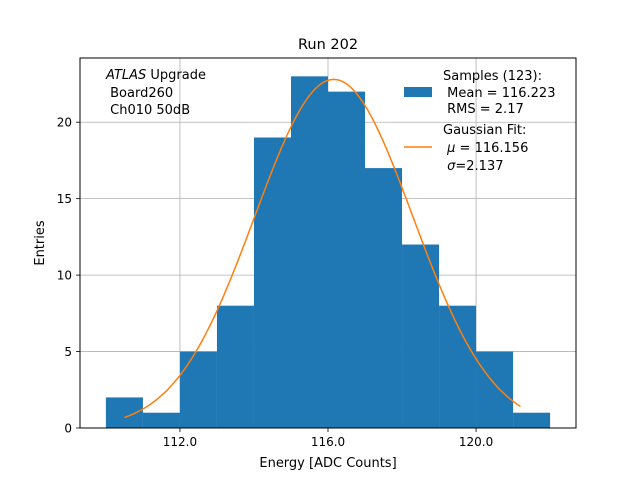 This screenshot has width=640, height=480. What do you see at coordinates (180, 442) in the screenshot?
I see `x-tick-label: 112.0` at bounding box center [180, 442].